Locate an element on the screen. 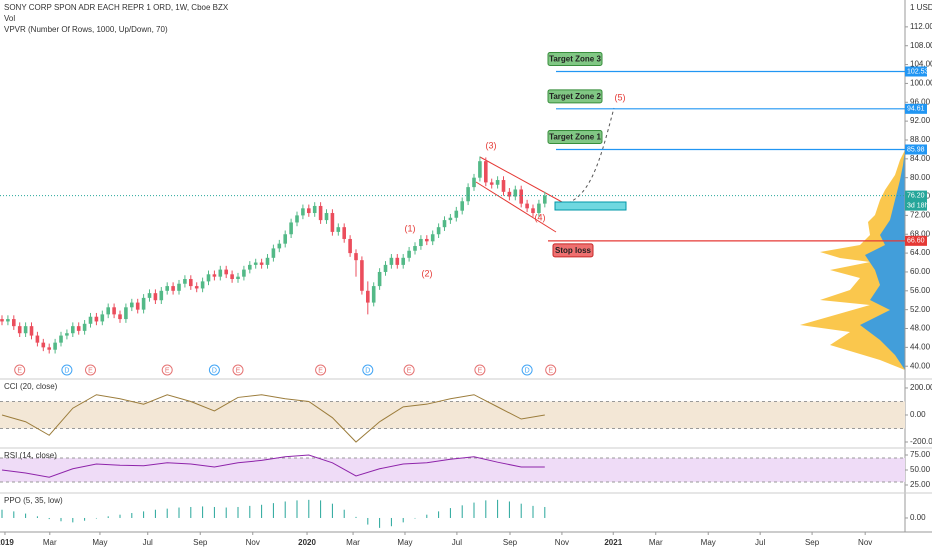 This screenshot has height=550, width=932. level-box is located at coordinates (573, 250).